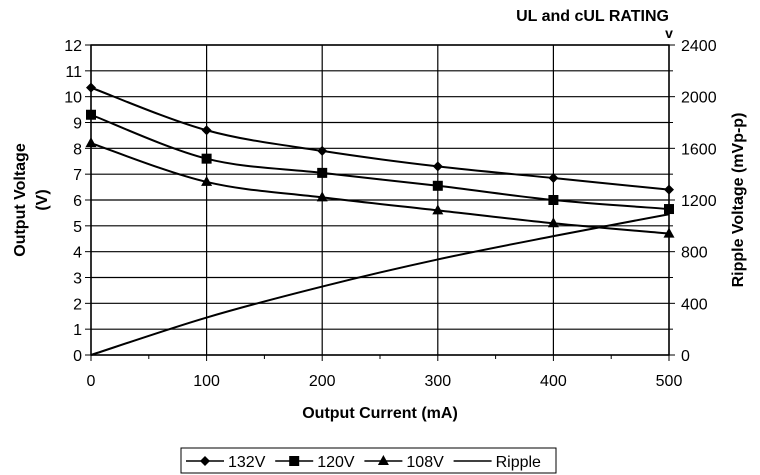 This screenshot has height=475, width=760. What do you see at coordinates (42, 199) in the screenshot?
I see `y-axis-label-line2: (V)` at bounding box center [42, 199].